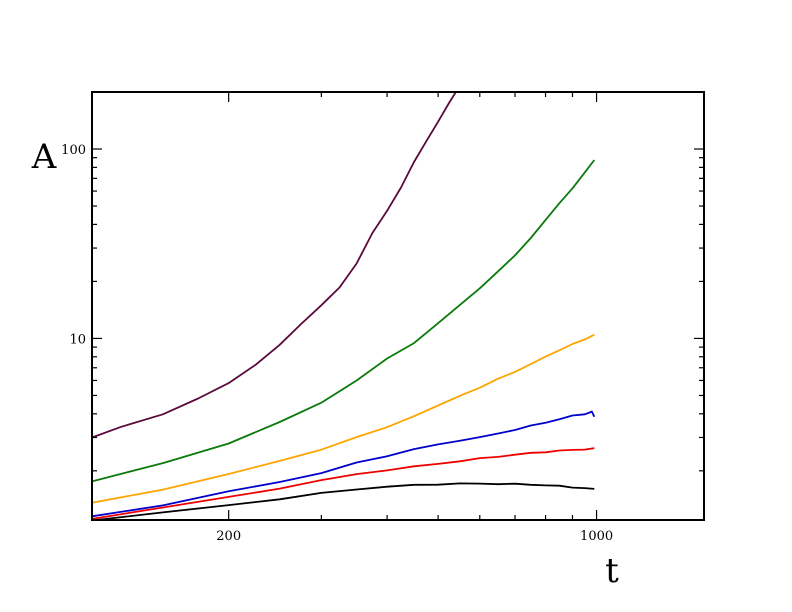  What do you see at coordinates (596, 536) in the screenshot?
I see `x-tick-label-1000: 1000` at bounding box center [596, 536].